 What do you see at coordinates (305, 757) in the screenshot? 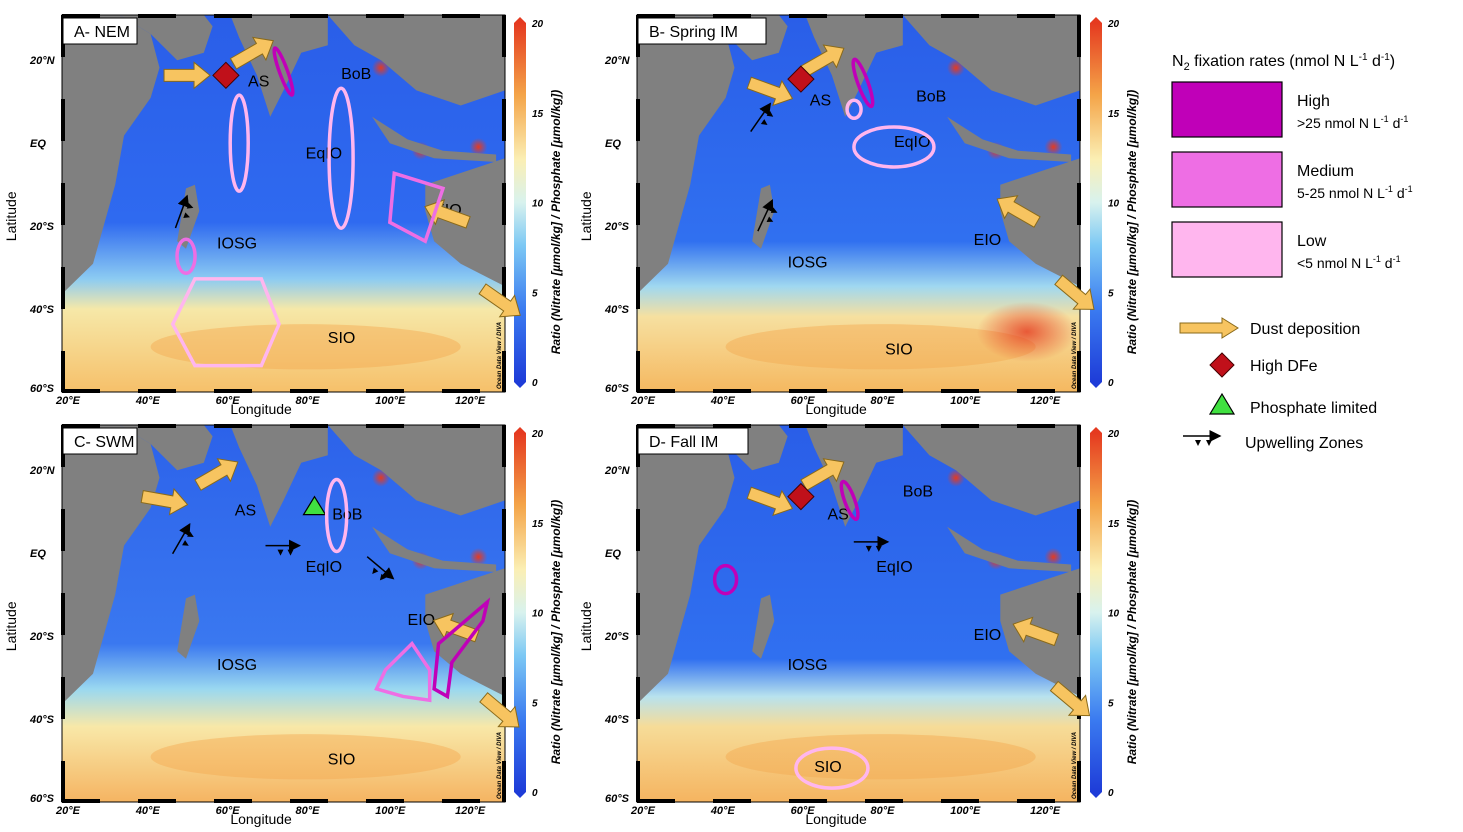
I see `high-ratio-zone` at bounding box center [305, 757].